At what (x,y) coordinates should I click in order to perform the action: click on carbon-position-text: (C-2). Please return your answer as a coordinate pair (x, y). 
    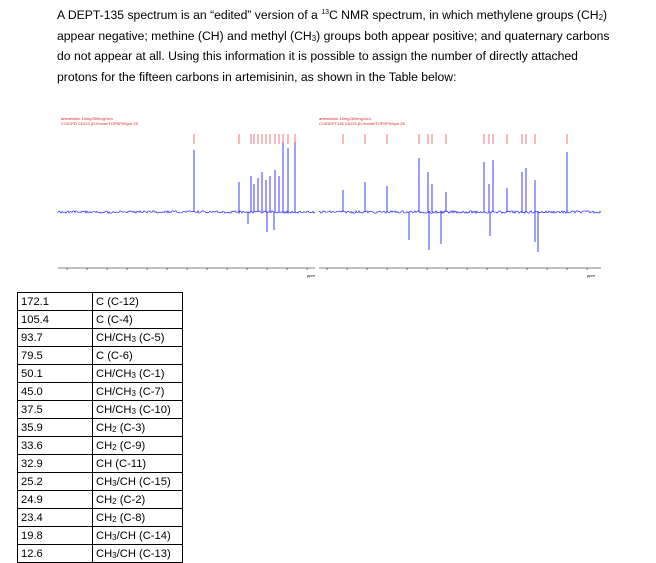
    Looking at the image, I should click on (131, 499).